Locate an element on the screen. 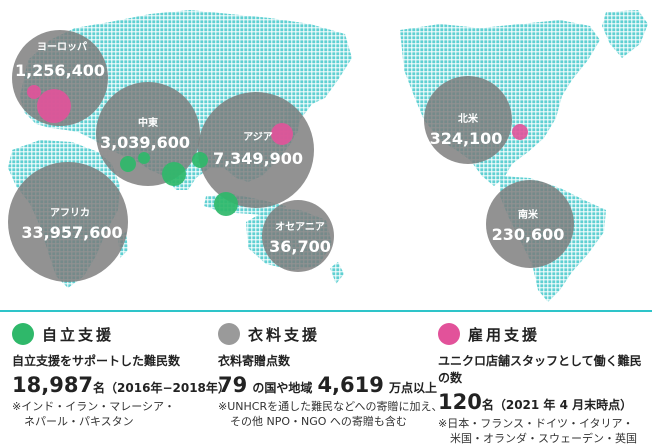 The height and width of the screenshot is (446, 652). region-name: ヨーロッパ is located at coordinates (62, 47).